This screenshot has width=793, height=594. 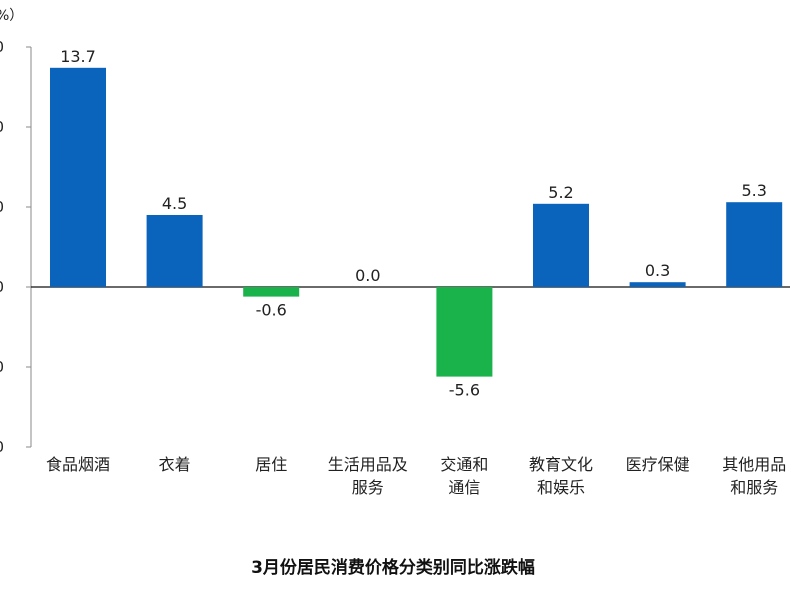 I want to click on chart-title: 3月份居民消费价格分类别同比涨跌幅, so click(x=393, y=567).